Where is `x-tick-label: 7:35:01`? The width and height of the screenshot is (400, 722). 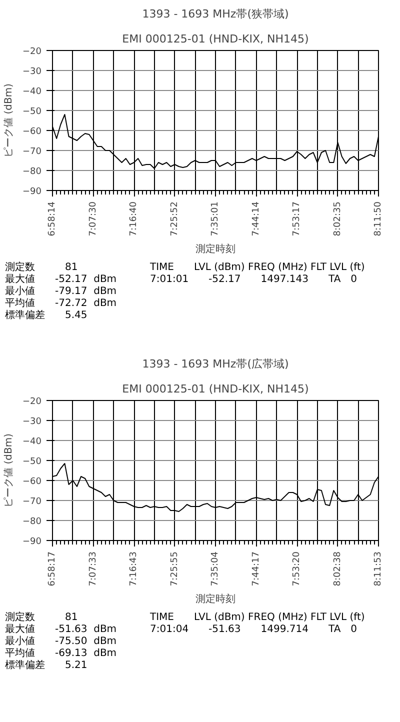 x-tick-label: 7:35:01 is located at coordinates (215, 218).